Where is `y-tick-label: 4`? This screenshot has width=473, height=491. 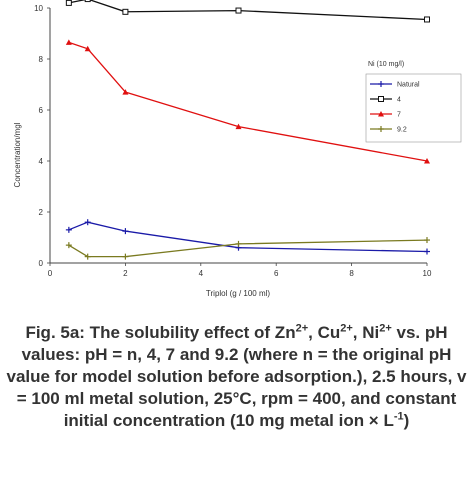
y-tick-label: 4 is located at coordinates (41, 161).